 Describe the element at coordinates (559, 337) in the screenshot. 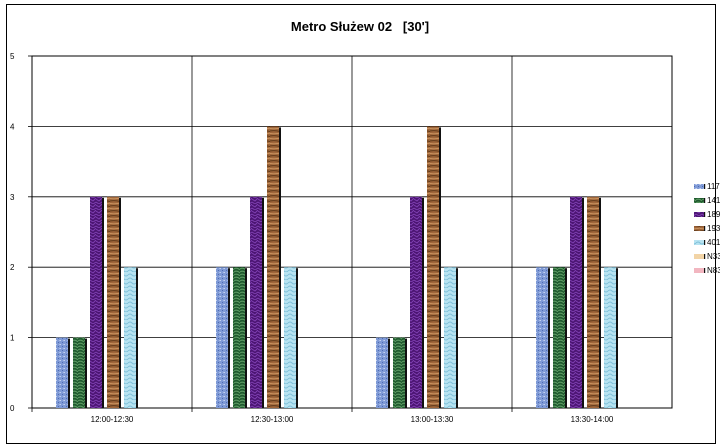

I see `bar-141-13:30-14:00` at that location.